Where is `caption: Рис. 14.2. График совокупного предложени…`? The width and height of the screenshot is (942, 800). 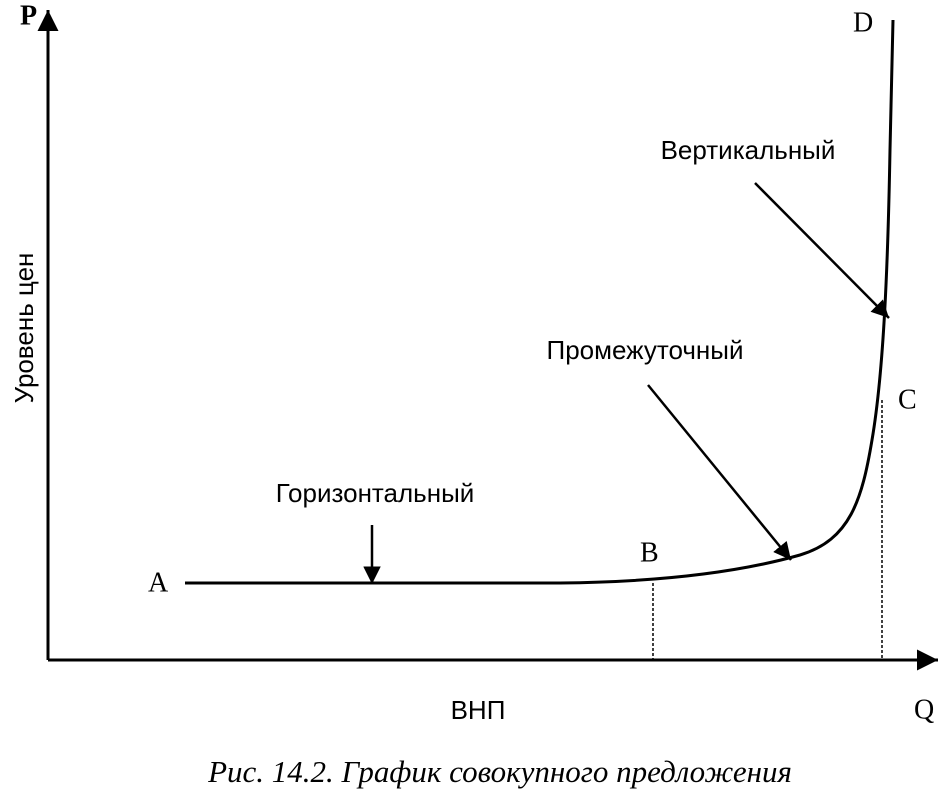 caption: Рис. 14.2. График совокупного предложени… is located at coordinates (499, 771).